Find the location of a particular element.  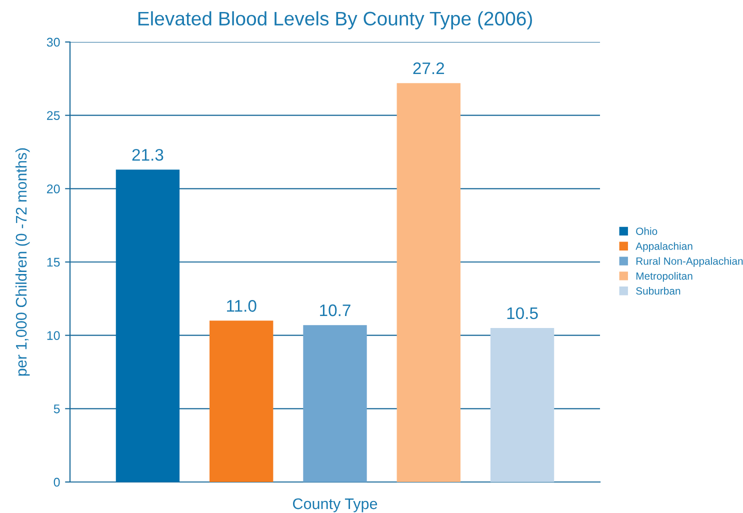

legend-label: Ohio is located at coordinates (647, 231).